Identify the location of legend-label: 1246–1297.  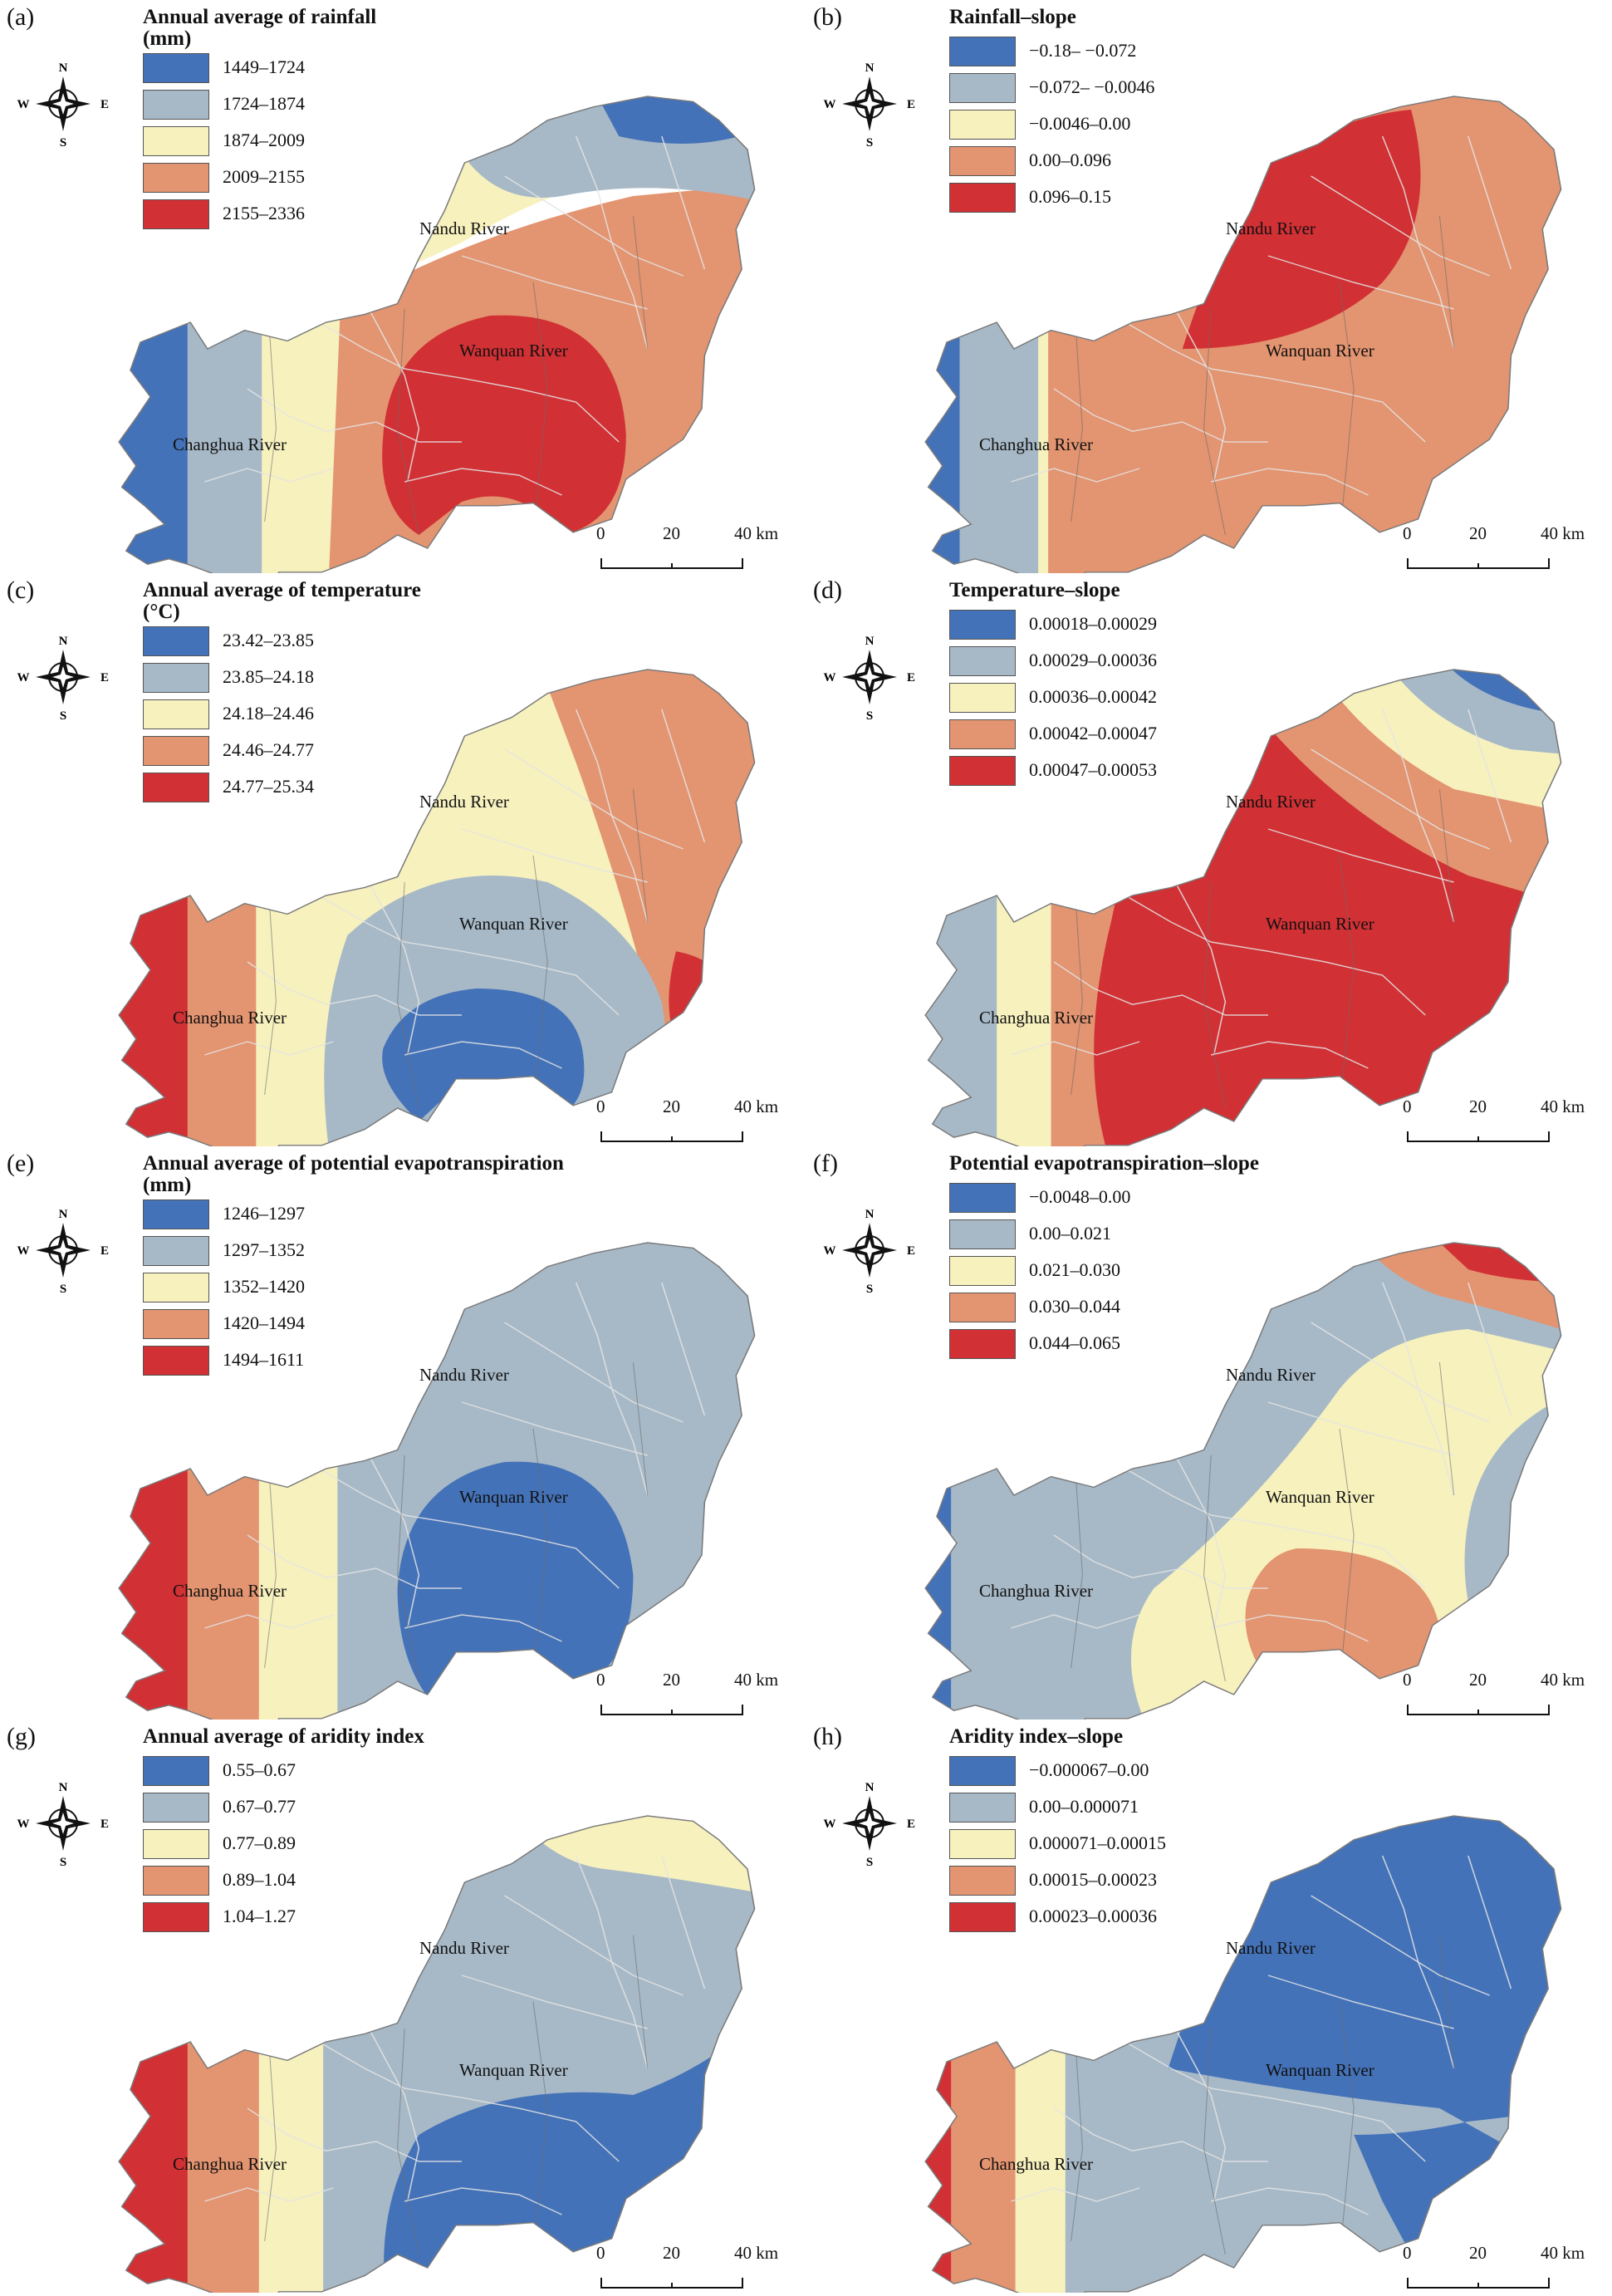
(264, 1213).